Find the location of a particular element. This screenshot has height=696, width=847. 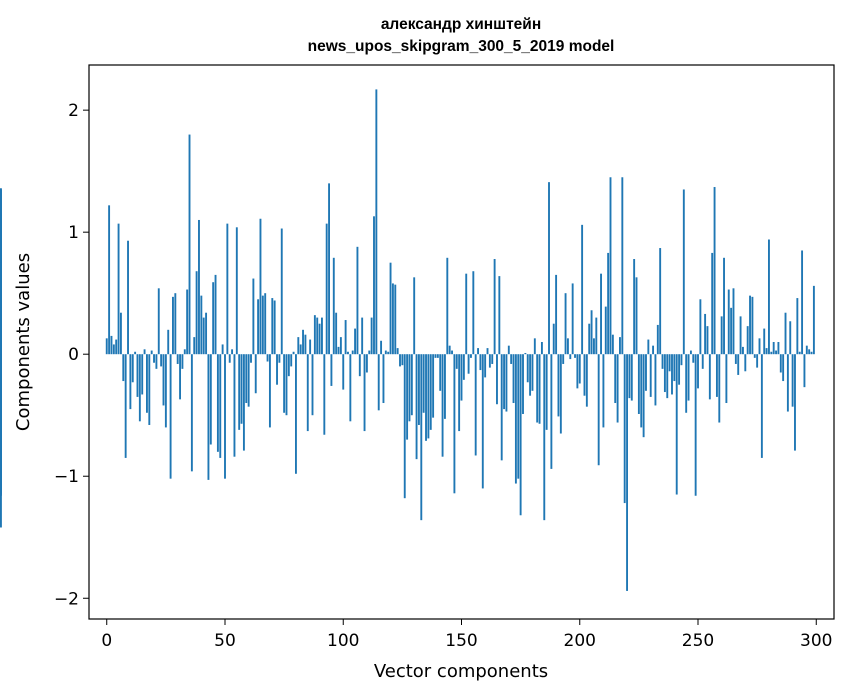

x-axis-ticks: 0 50 100 150 200 250 300 is located at coordinates (466, 635).